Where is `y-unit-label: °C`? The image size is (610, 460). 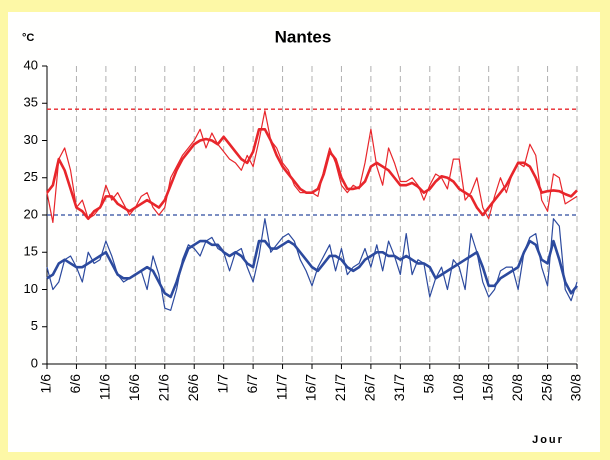 y-unit-label: °C is located at coordinates (28, 38).